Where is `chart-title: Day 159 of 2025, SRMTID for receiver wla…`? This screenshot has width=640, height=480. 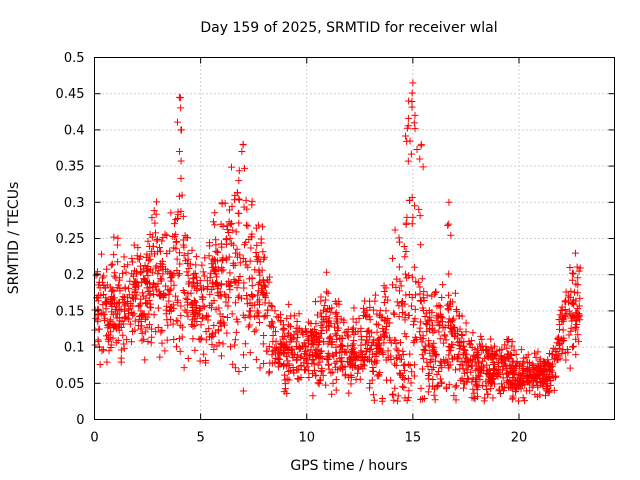 chart-title: Day 159 of 2025, SRMTID for receiver wla… is located at coordinates (348, 28).